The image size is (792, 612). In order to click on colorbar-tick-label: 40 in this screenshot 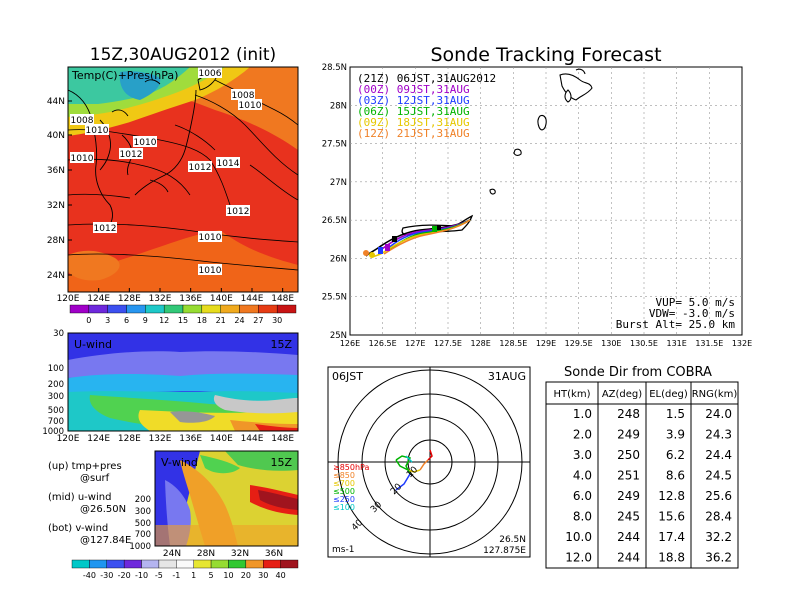, I will do `click(281, 575)`.